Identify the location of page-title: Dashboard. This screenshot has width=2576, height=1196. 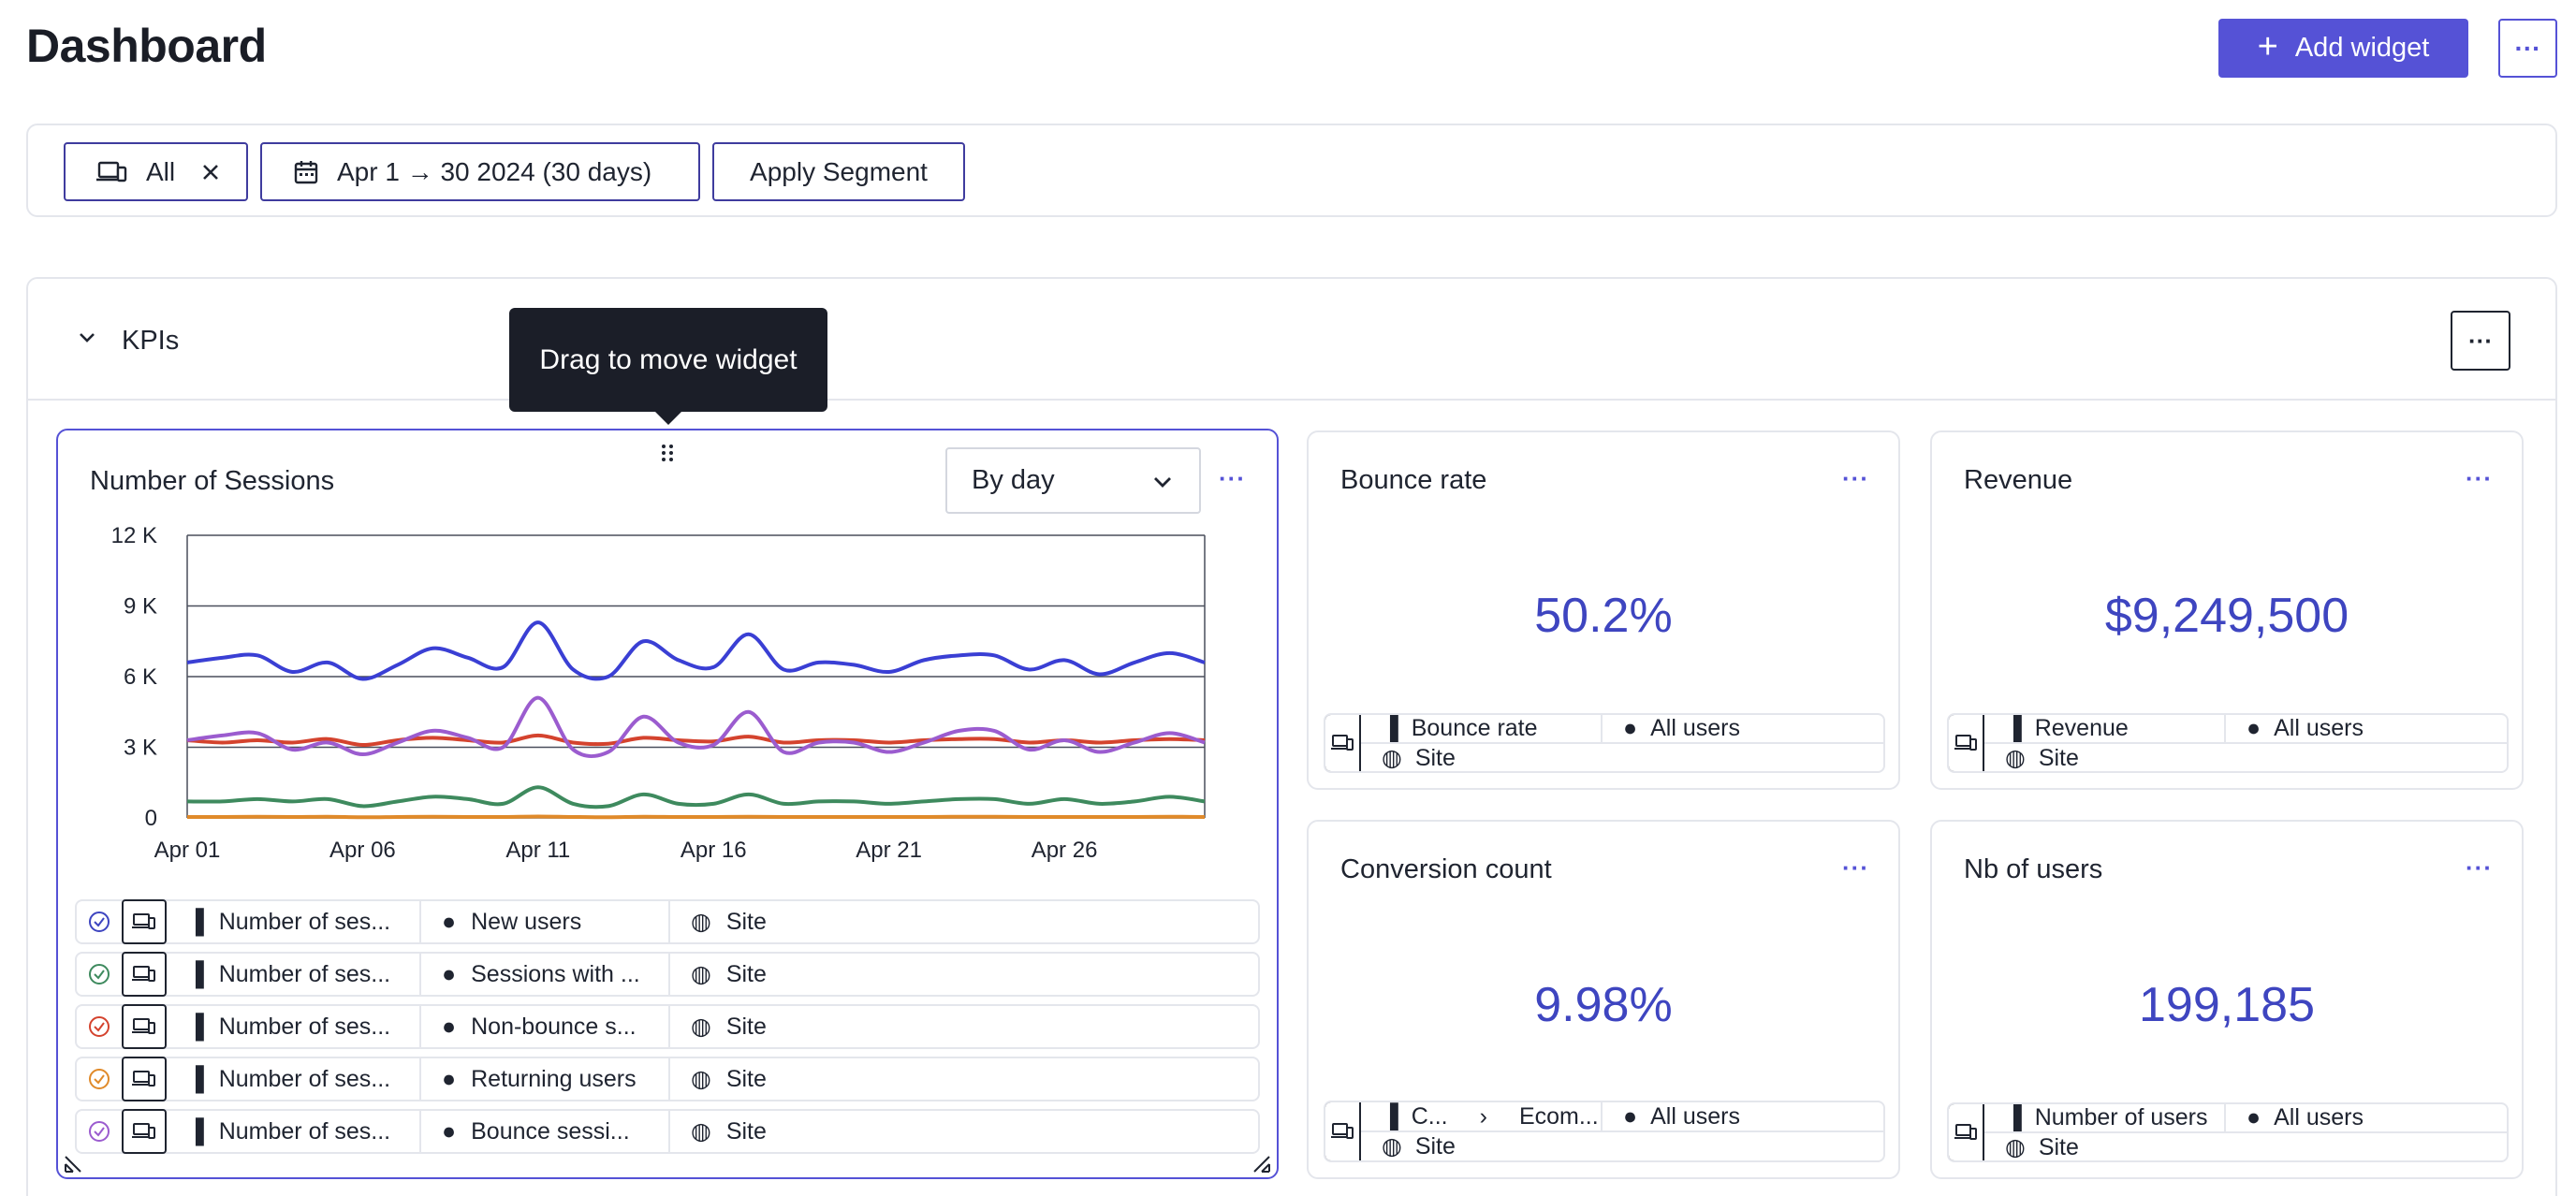
(146, 46).